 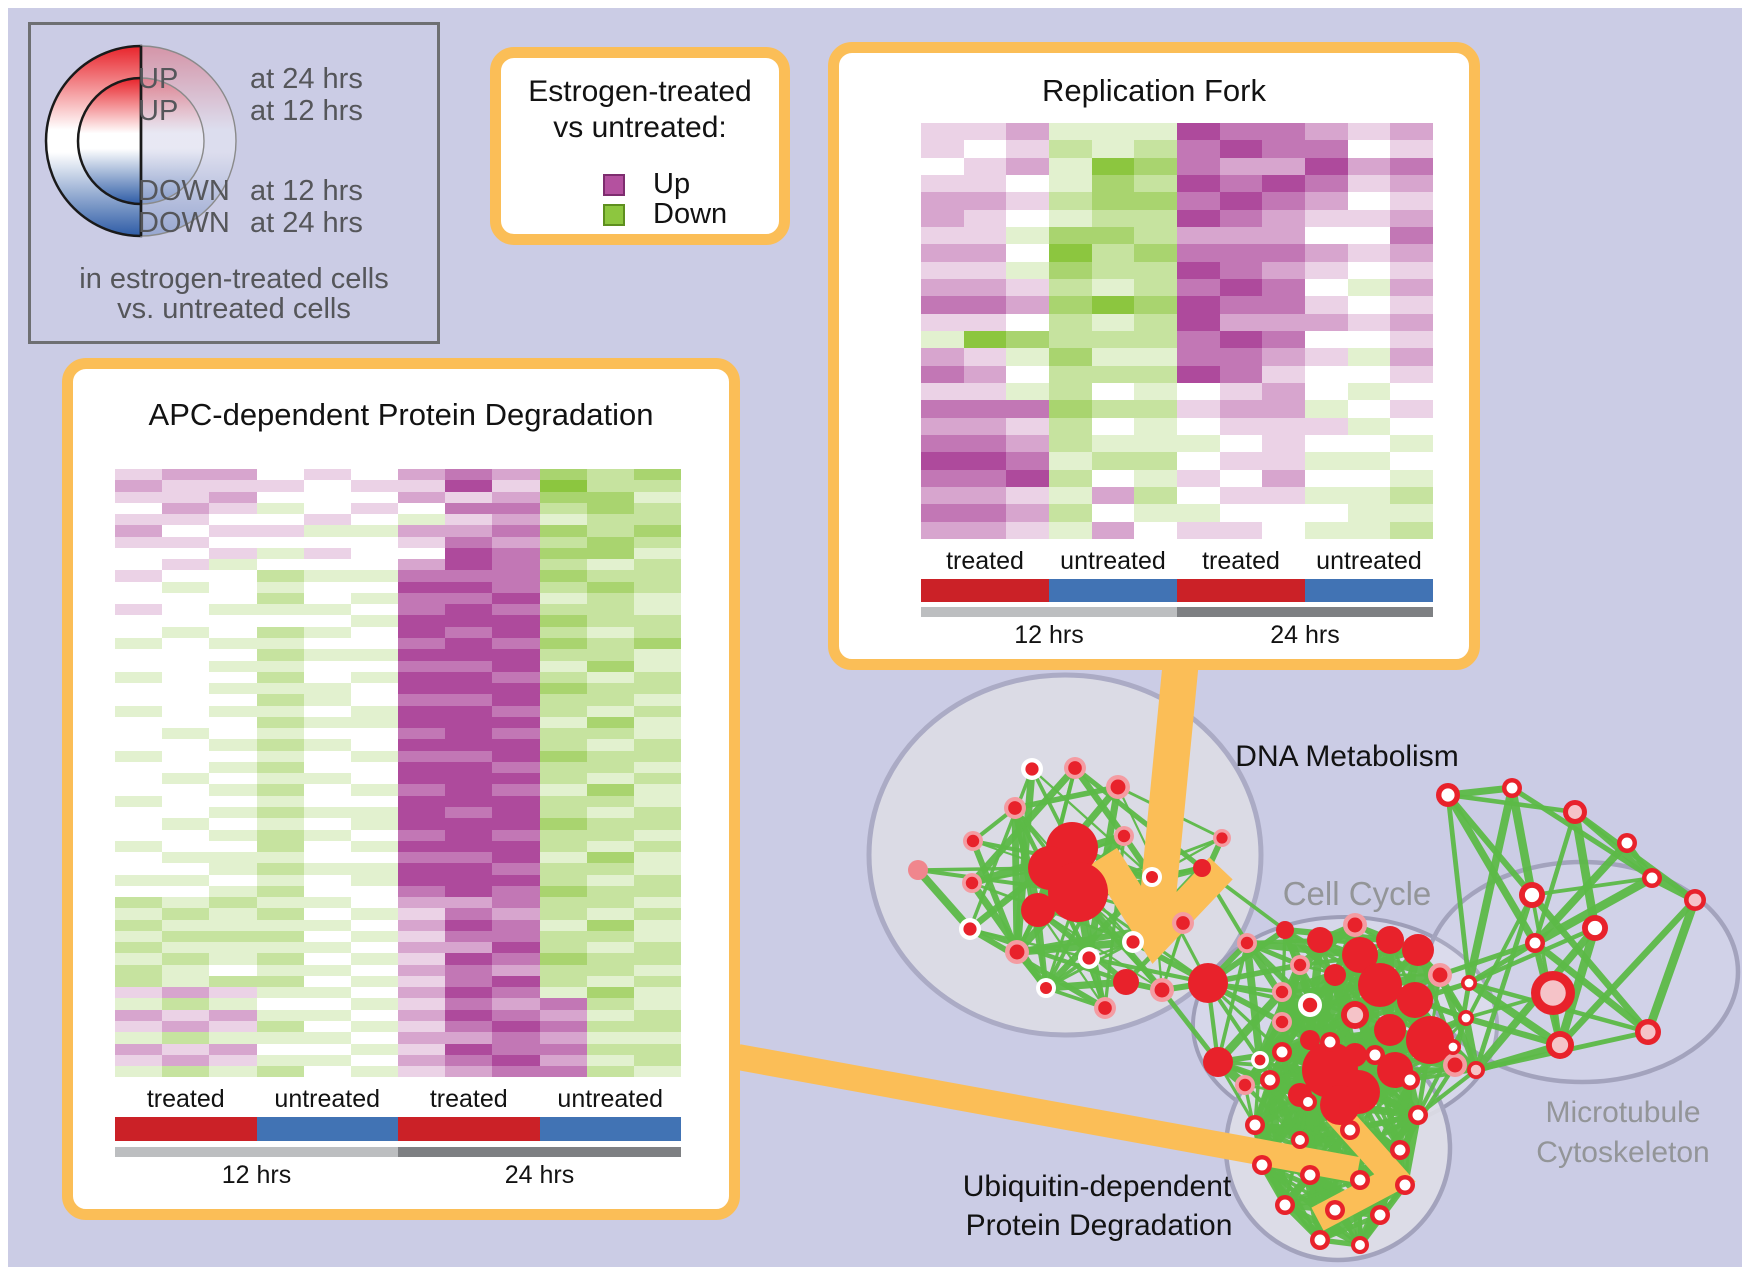 I want to click on rf-time-labels: 12 hrs 24 hrs, so click(x=1177, y=635).